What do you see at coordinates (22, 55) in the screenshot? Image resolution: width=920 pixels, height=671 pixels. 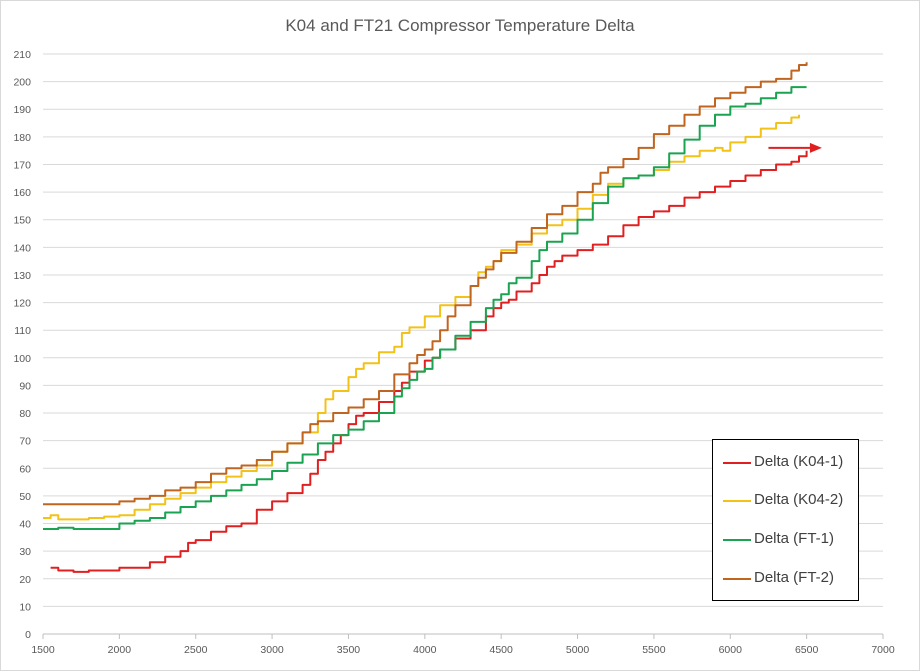 I see `y-tick-label: 210` at bounding box center [22, 55].